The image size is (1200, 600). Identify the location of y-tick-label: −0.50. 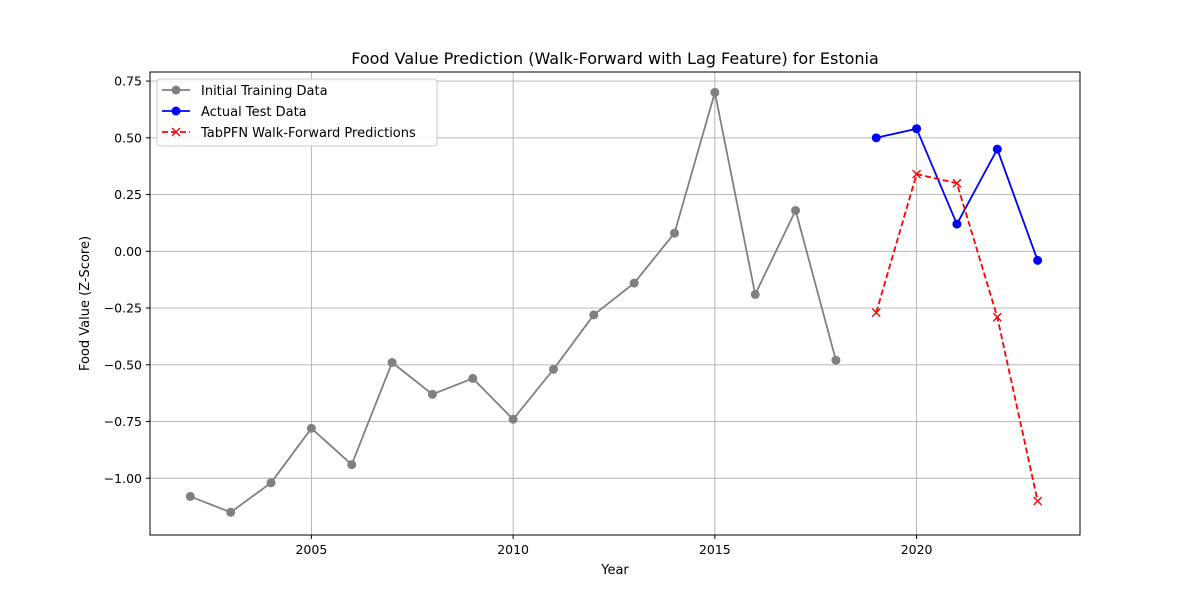
(123, 364).